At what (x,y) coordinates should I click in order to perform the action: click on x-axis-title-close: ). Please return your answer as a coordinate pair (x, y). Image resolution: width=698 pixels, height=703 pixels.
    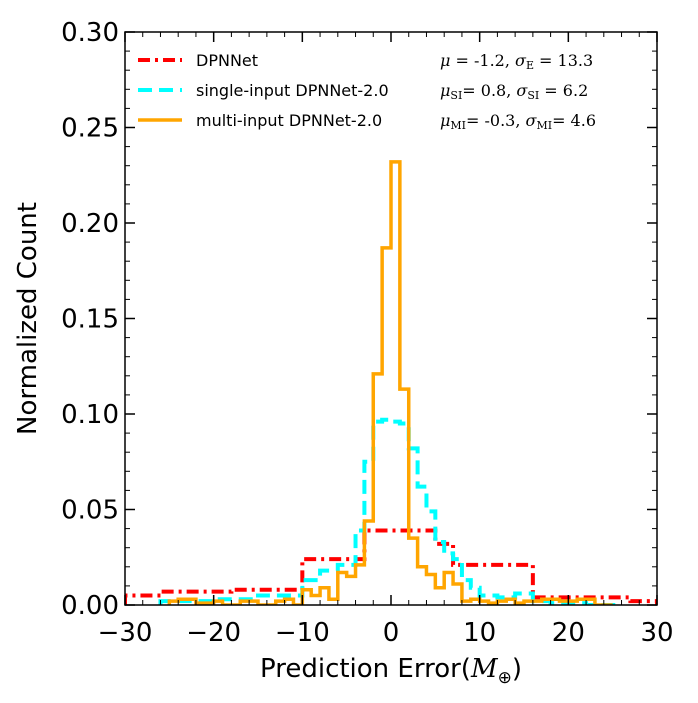
    Looking at the image, I should click on (517, 669).